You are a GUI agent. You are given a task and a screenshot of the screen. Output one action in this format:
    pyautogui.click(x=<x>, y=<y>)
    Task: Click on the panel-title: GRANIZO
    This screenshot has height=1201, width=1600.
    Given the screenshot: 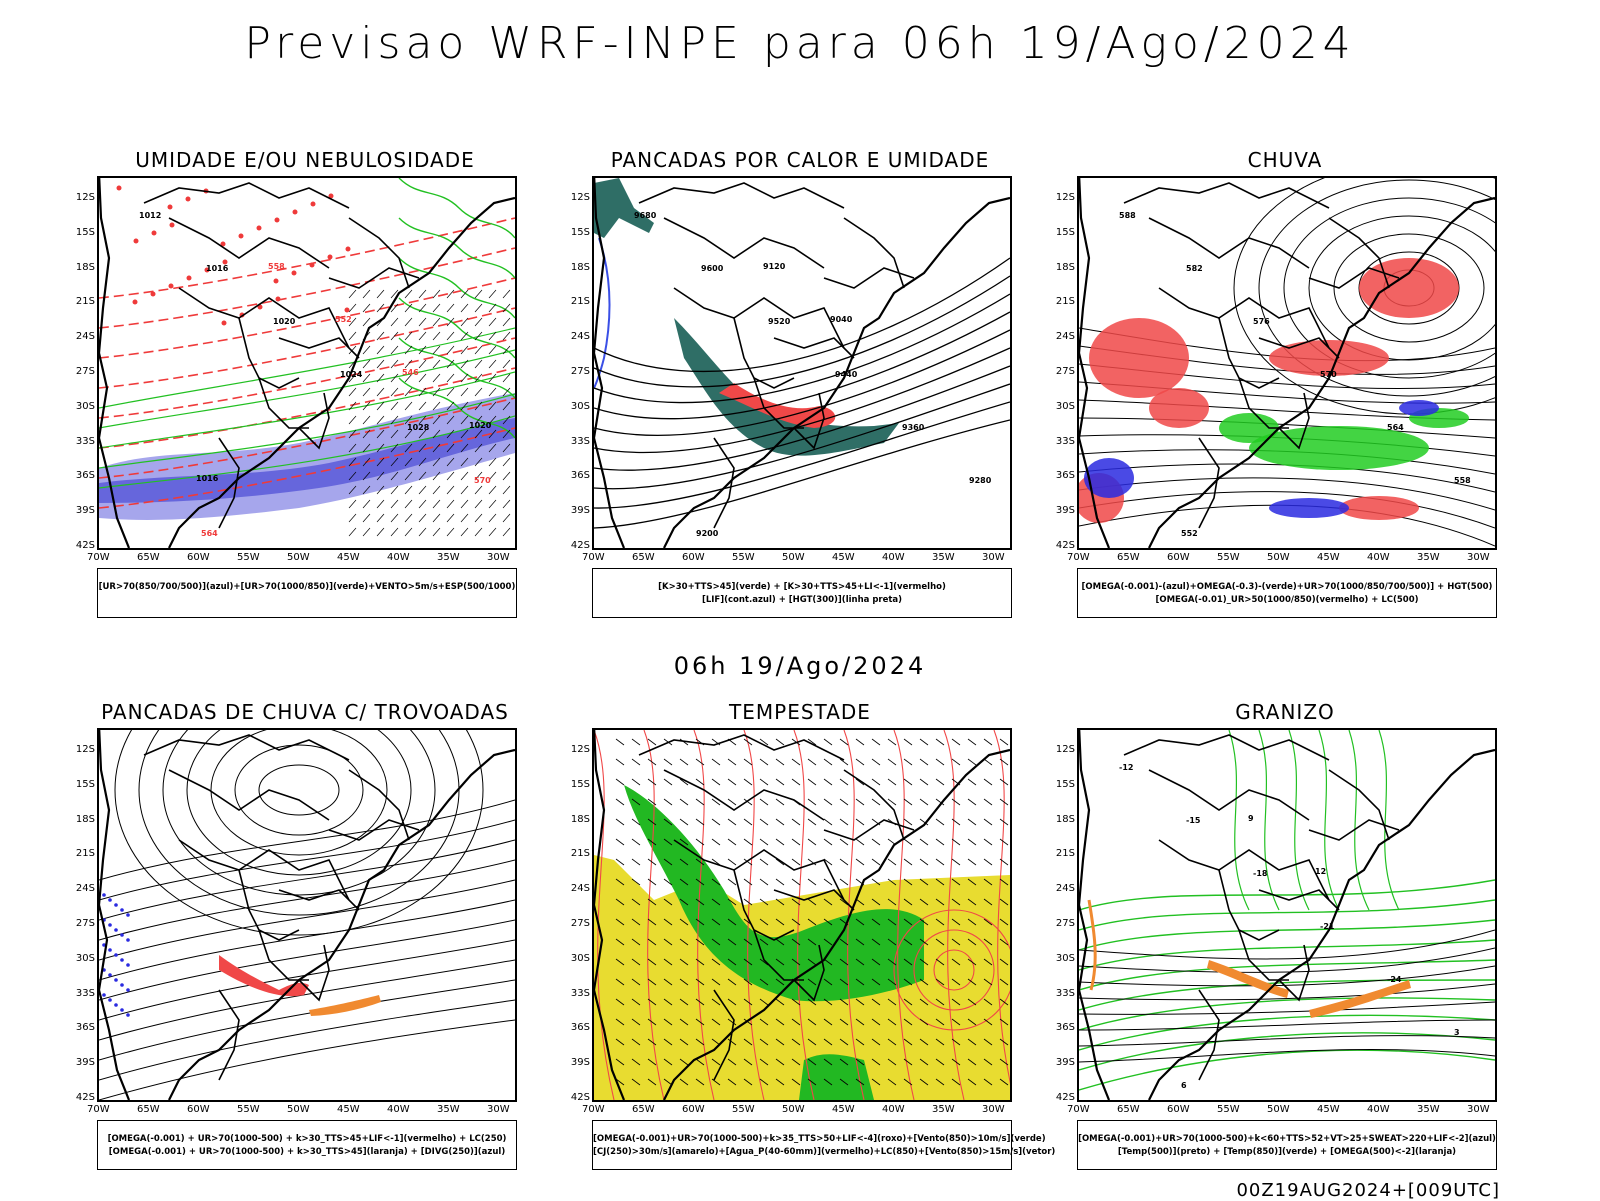 What is the action you would take?
    pyautogui.click(x=1285, y=712)
    